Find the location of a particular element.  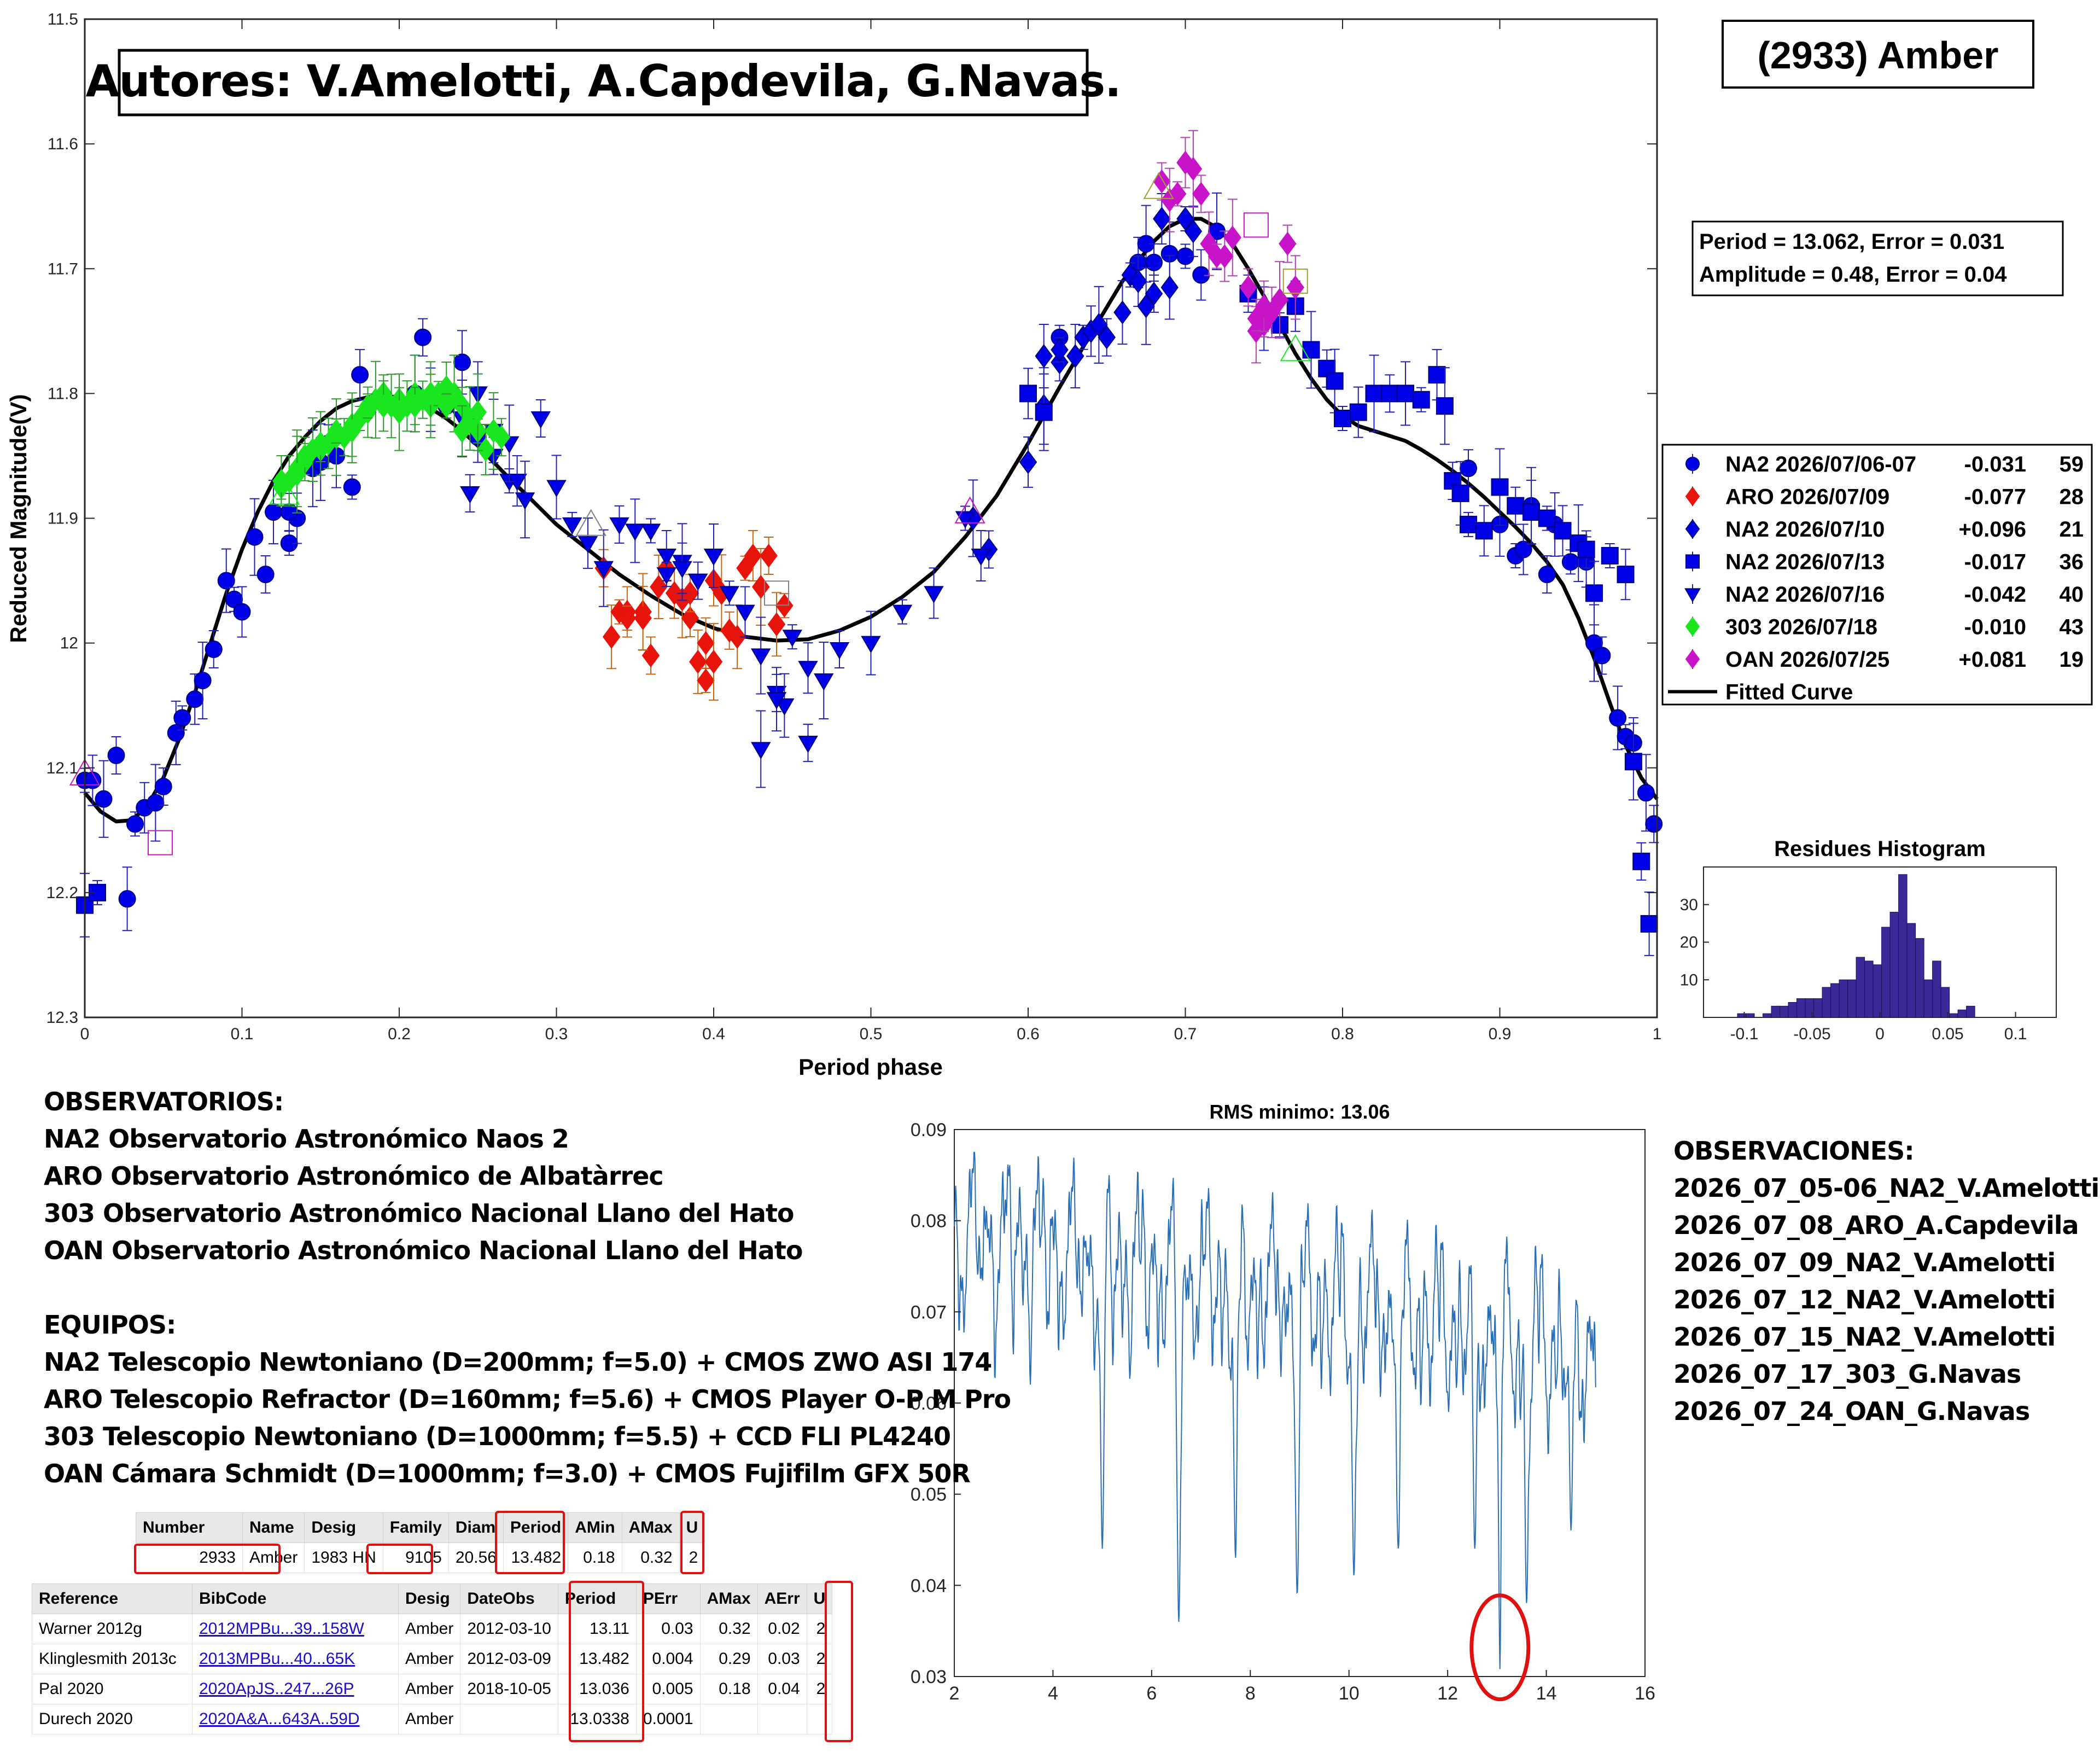

table-cell: 2018-10-05 is located at coordinates (509, 1689).